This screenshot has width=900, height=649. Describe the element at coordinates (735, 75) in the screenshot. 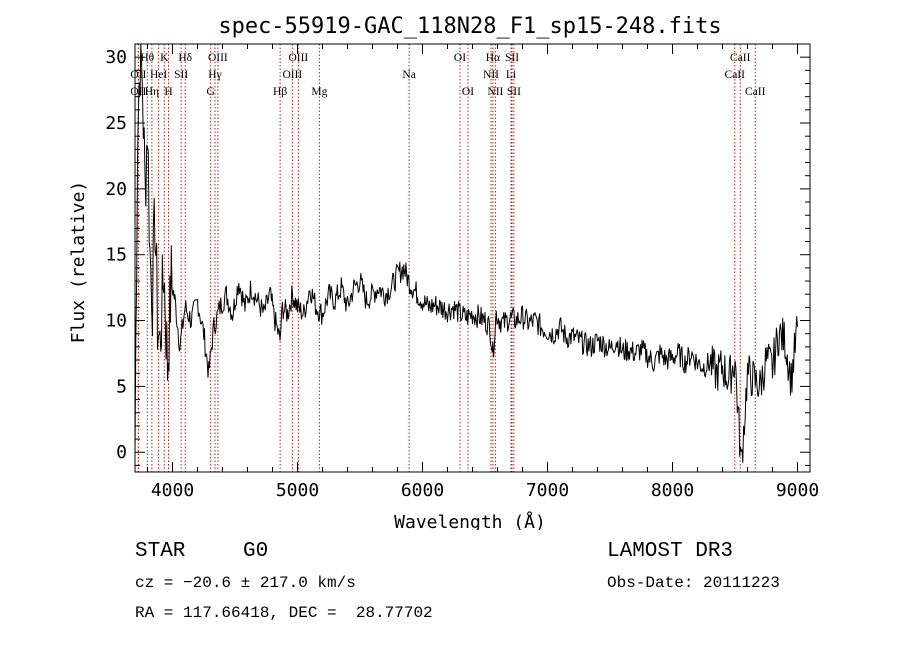

I see `marker-label-26: CaII` at that location.